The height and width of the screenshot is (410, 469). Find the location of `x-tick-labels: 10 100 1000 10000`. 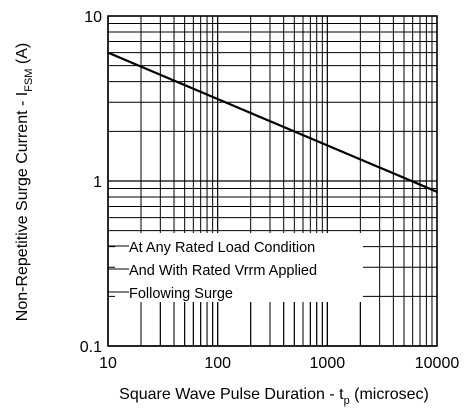

x-tick-labels: 10 100 1000 10000 is located at coordinates (279, 363).